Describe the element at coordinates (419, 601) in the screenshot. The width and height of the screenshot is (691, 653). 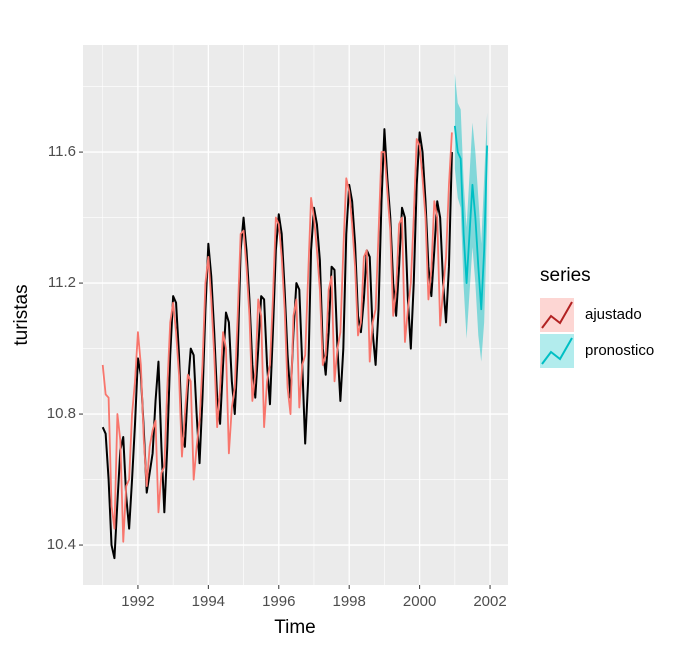
I see `x-tick-label: 2000` at that location.